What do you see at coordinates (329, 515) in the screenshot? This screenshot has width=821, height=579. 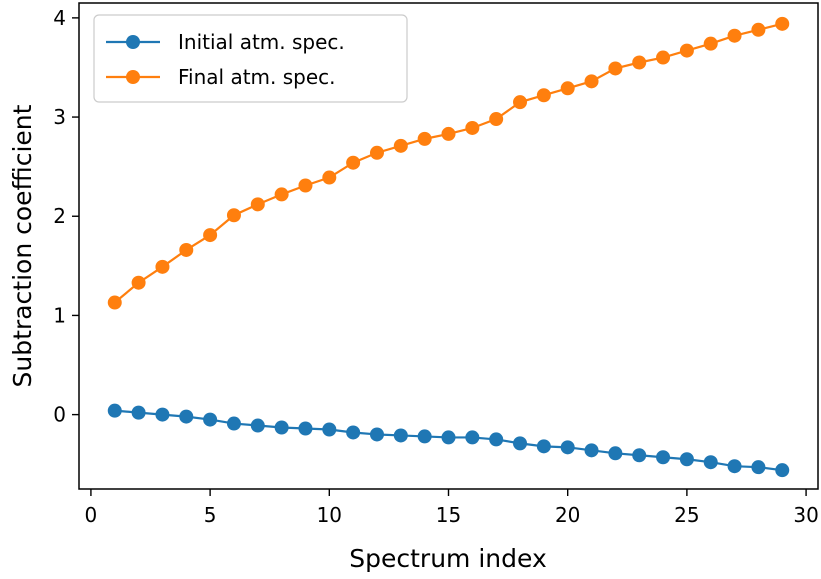 I see `x-tick-label: 10` at bounding box center [329, 515].